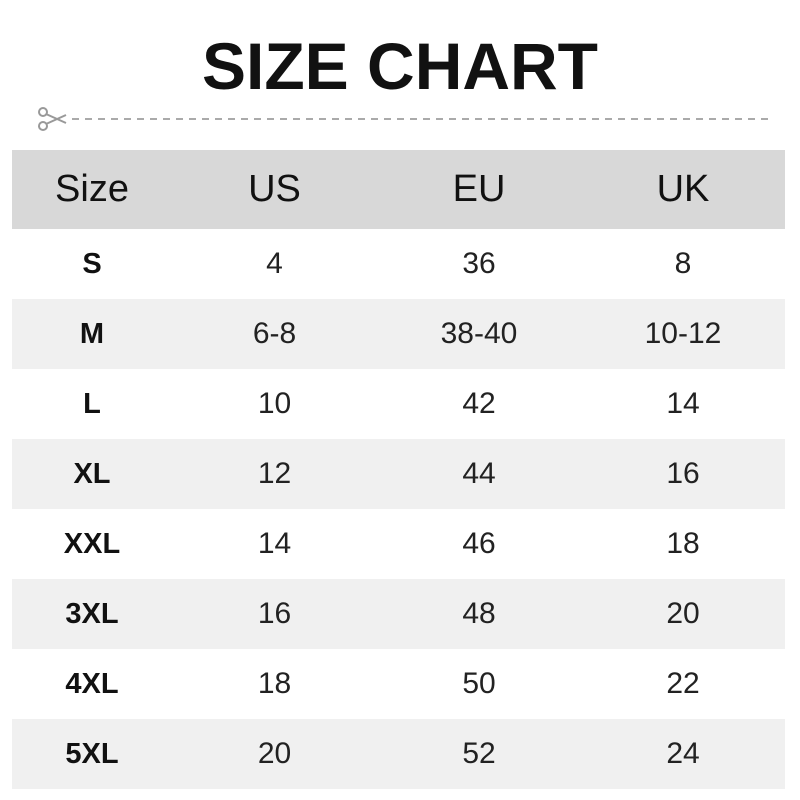 This screenshot has width=800, height=800. What do you see at coordinates (274, 403) in the screenshot?
I see `cell-us: 10` at bounding box center [274, 403].